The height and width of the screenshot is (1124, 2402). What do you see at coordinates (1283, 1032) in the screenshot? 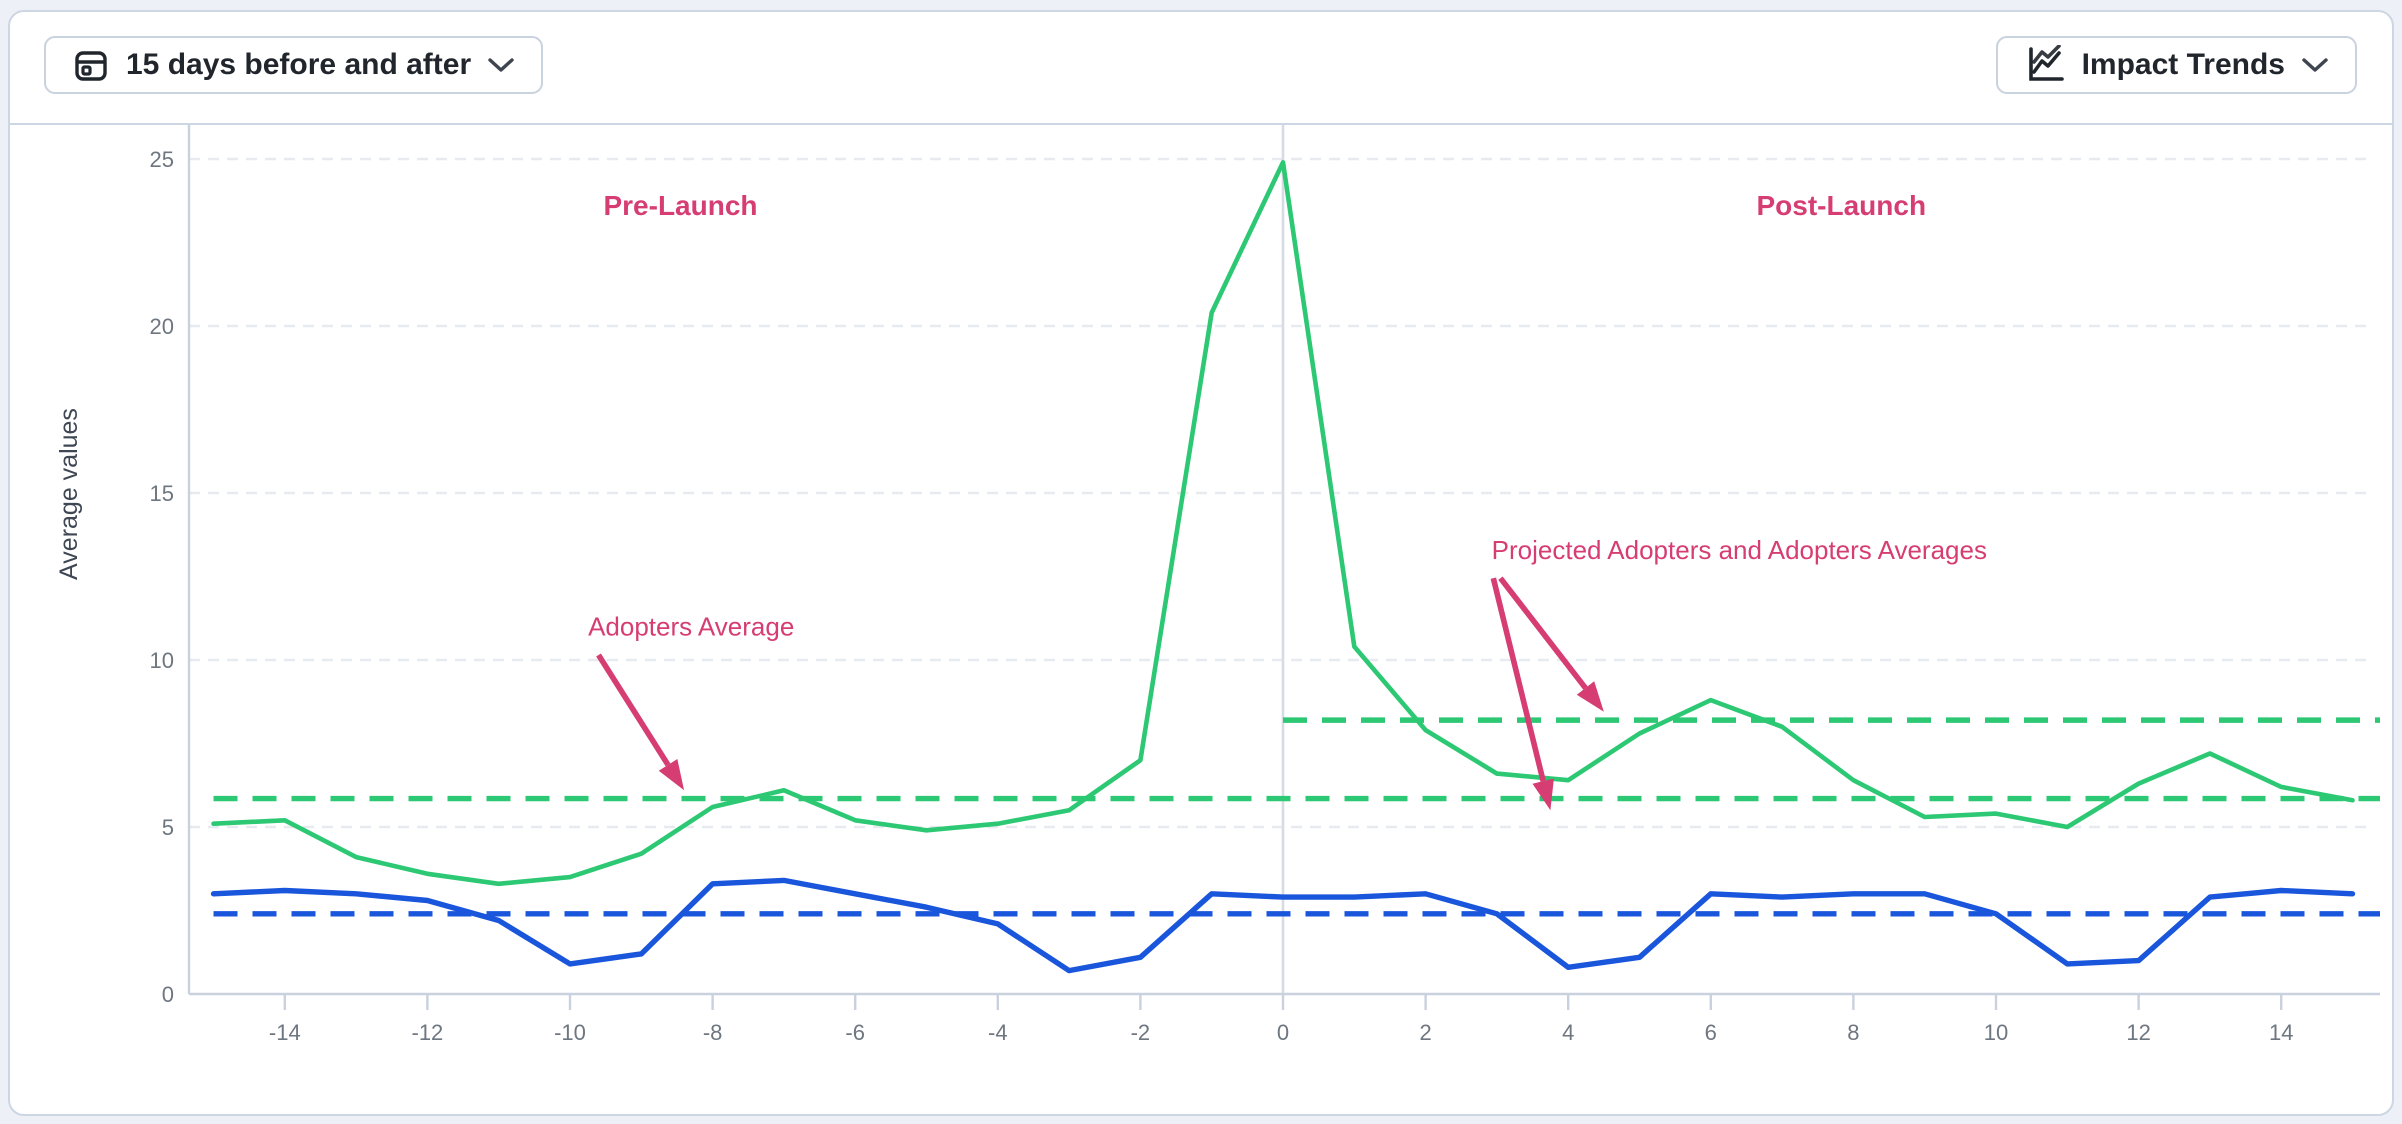
I see `x-tick-label: 0` at bounding box center [1283, 1032].